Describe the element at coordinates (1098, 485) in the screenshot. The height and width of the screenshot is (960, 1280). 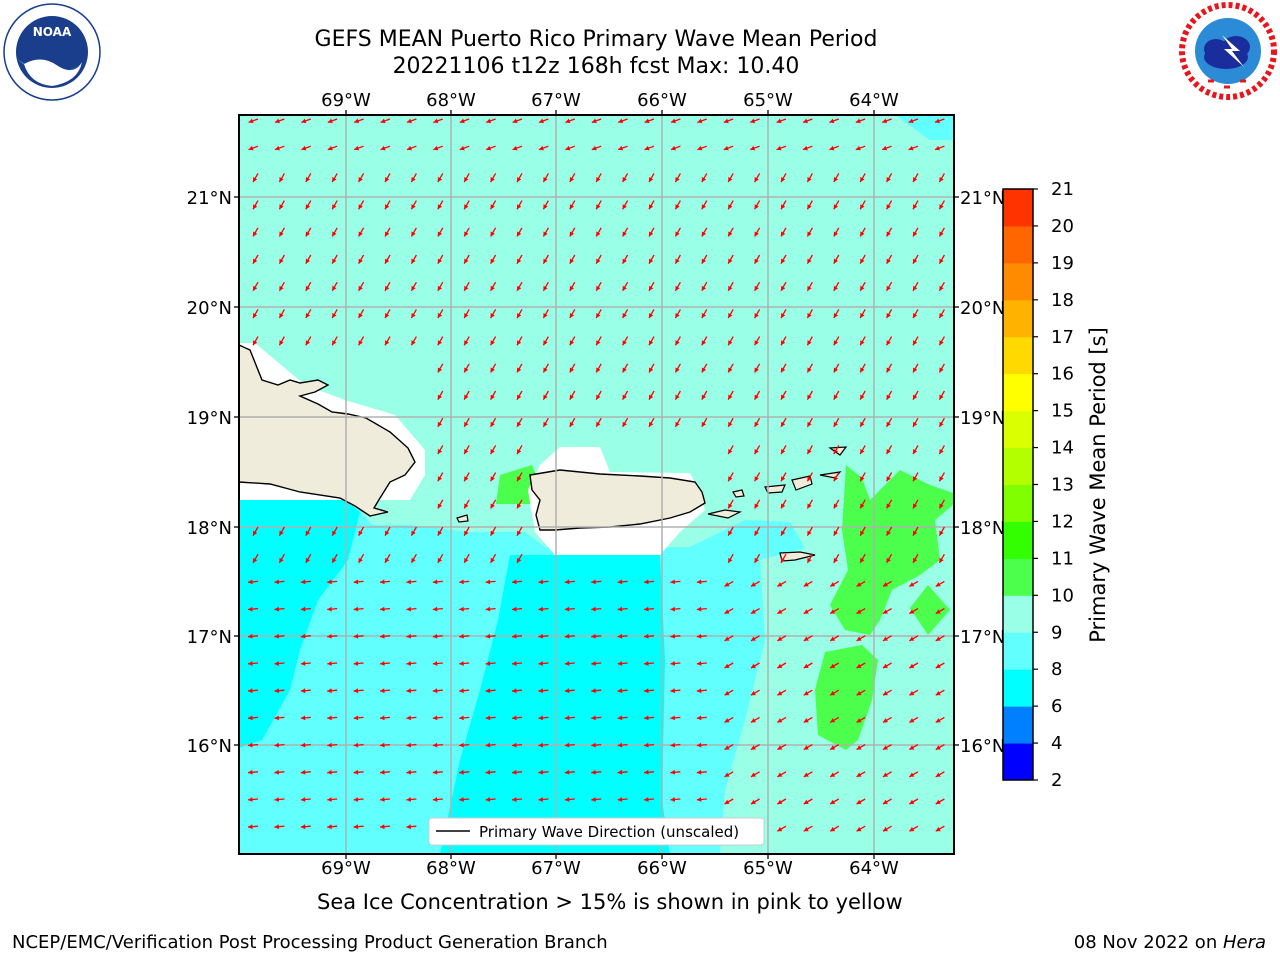
I see `colorbar-label: Primary Wave Mean Period [s]` at that location.